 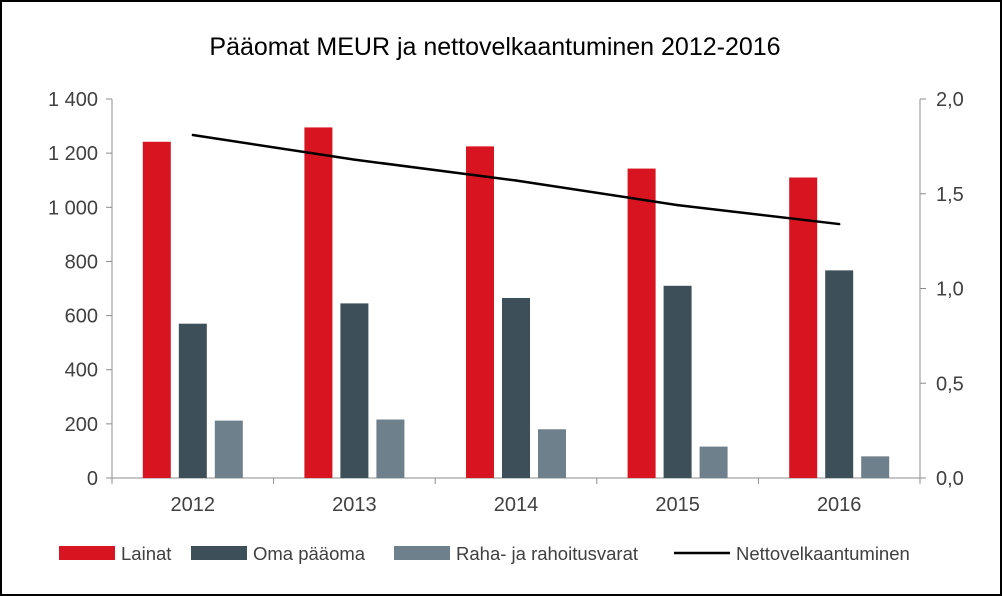 What do you see at coordinates (547, 553) in the screenshot?
I see `legend-label-raha-ja-rahoitusvarat: Raha- ja rahoitusvarat` at bounding box center [547, 553].